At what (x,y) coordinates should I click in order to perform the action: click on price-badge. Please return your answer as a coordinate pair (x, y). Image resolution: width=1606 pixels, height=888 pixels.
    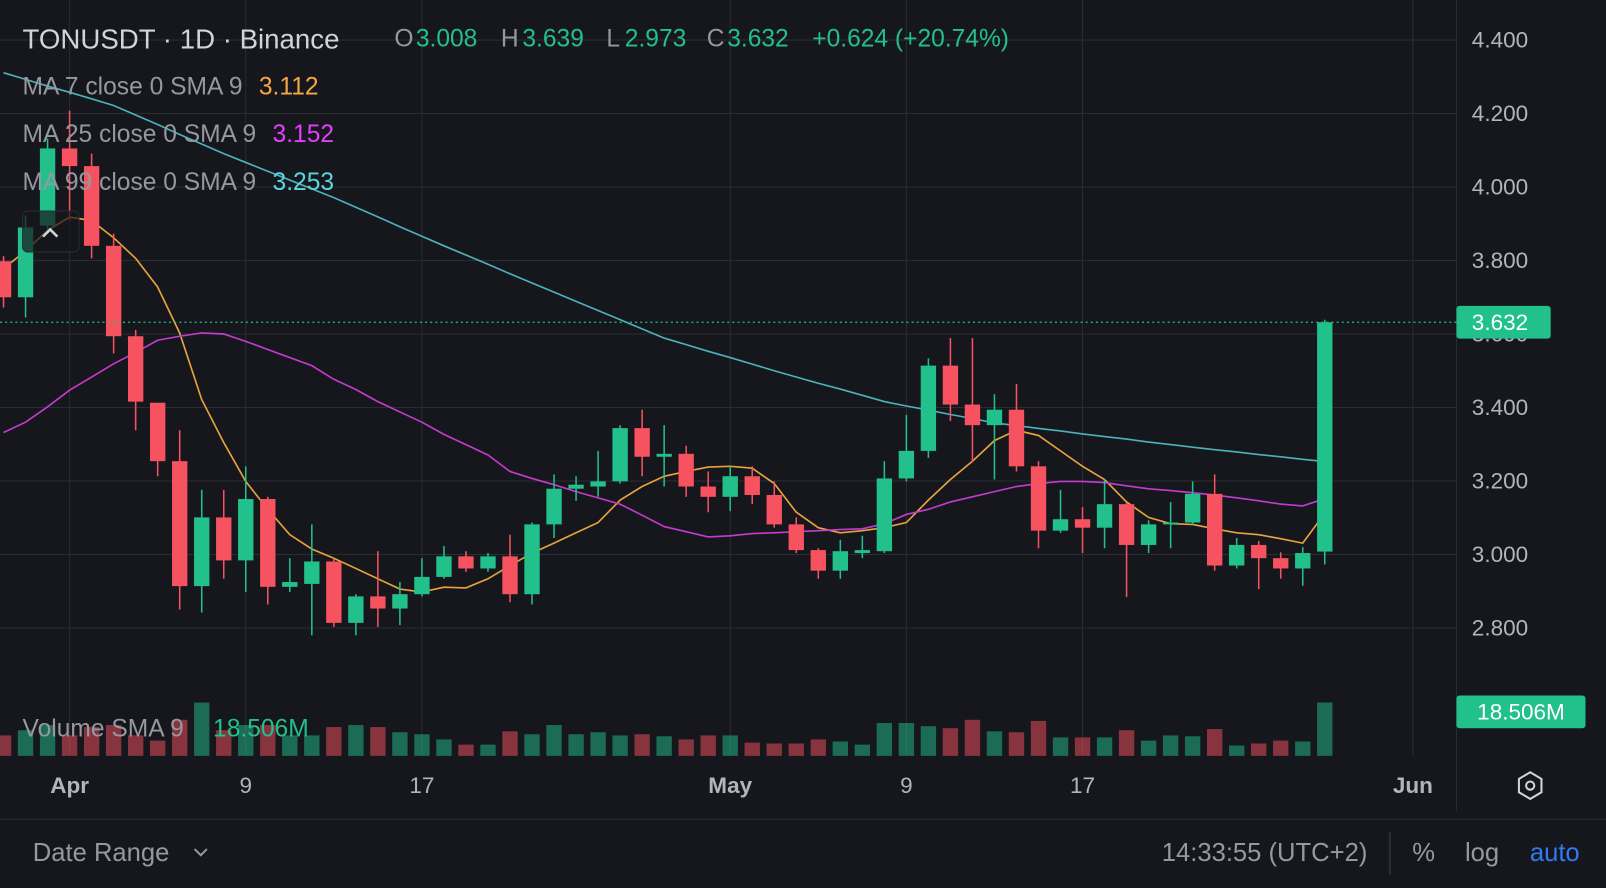
    Looking at the image, I should click on (1503, 322).